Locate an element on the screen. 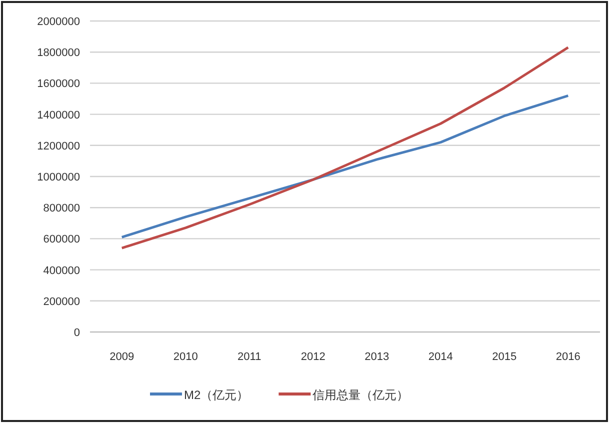  x-tick-label: 2011 is located at coordinates (250, 357).